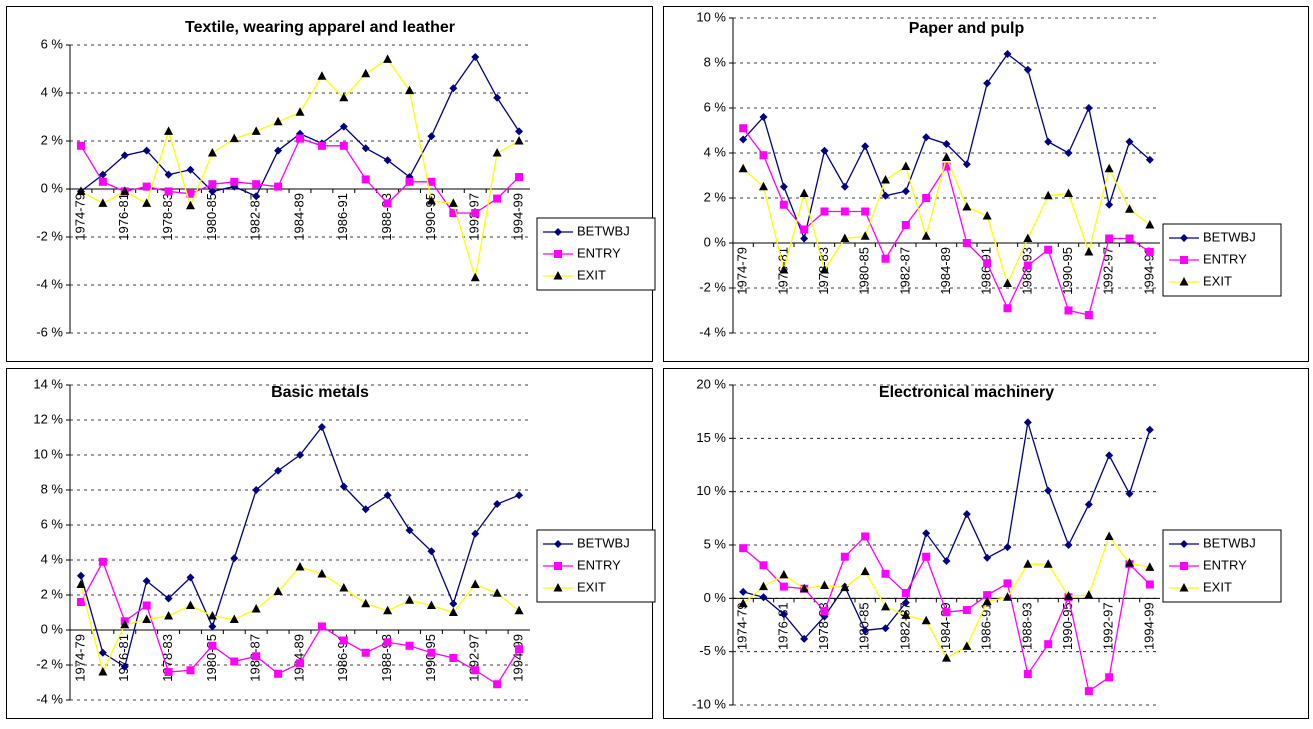 Image resolution: width=1313 pixels, height=729 pixels. I want to click on y-tick-label: 6 %, so click(52, 523).